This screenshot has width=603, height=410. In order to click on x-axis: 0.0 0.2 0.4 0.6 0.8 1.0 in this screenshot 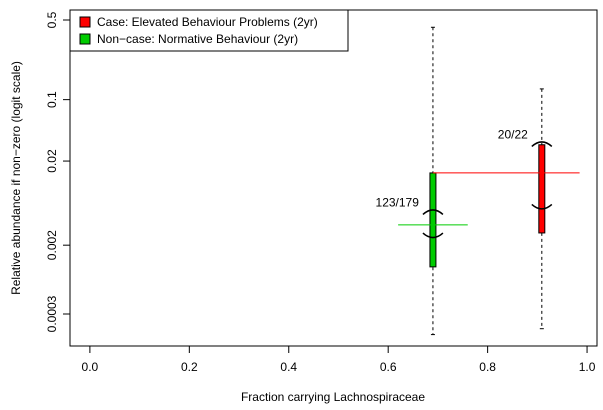, I will do `click(339, 359)`.